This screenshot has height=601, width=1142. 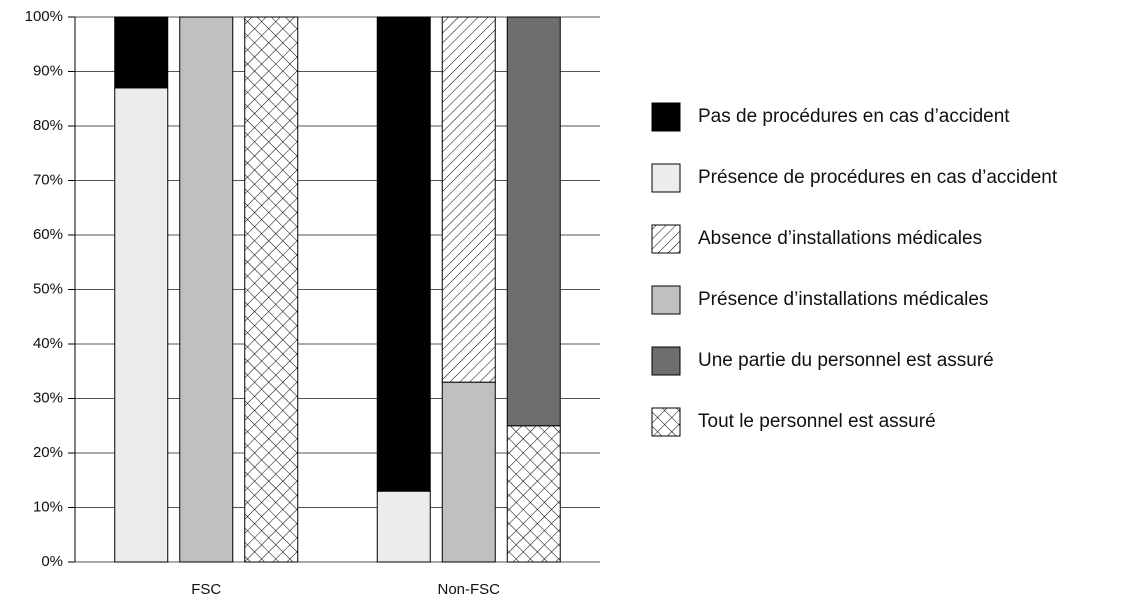 What do you see at coordinates (48, 288) in the screenshot?
I see `y-tick-label: 50%` at bounding box center [48, 288].